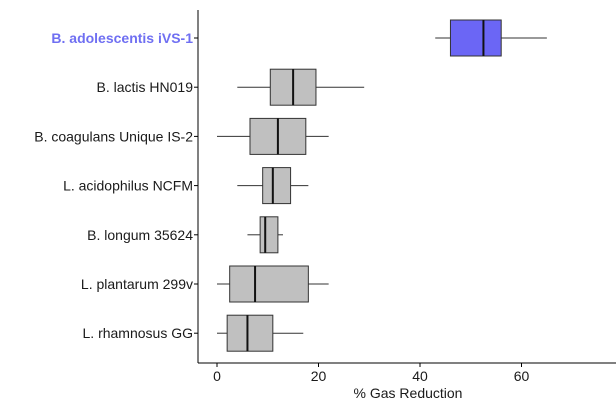 The image size is (616, 400). Describe the element at coordinates (138, 333) in the screenshot. I see `category-label: L. rhamnosus GG` at that location.